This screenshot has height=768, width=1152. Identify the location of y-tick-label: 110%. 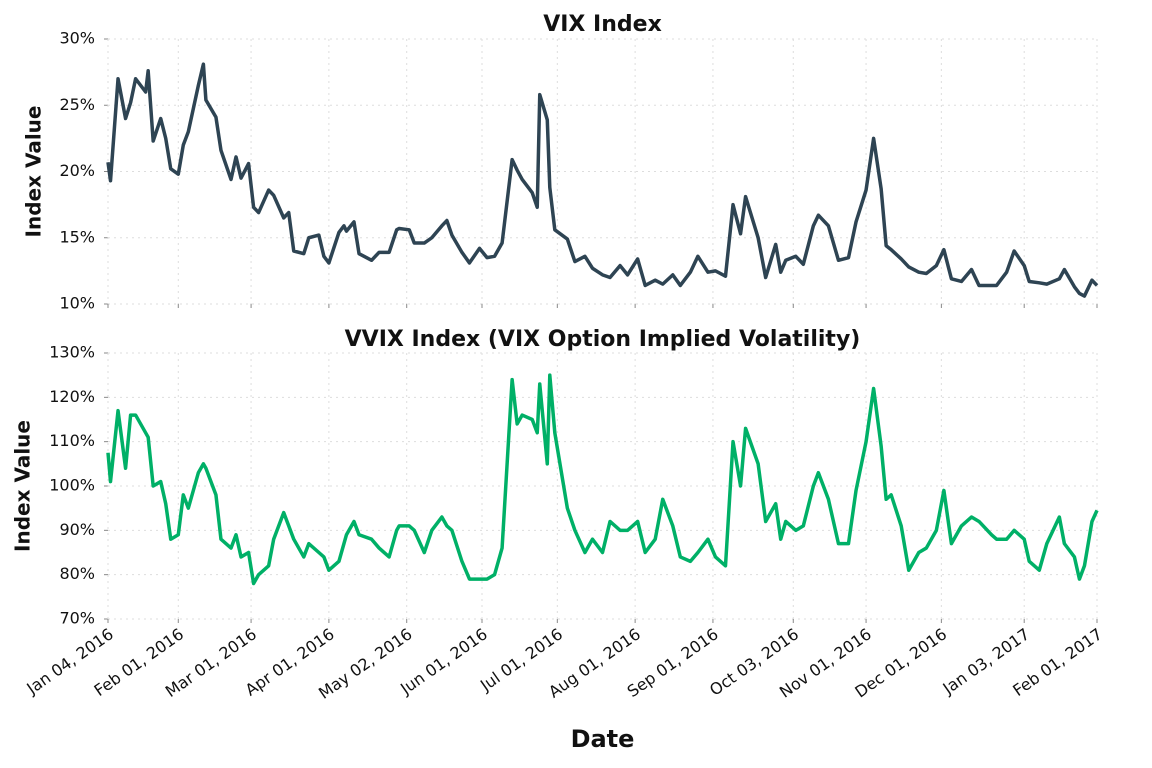
(72, 440).